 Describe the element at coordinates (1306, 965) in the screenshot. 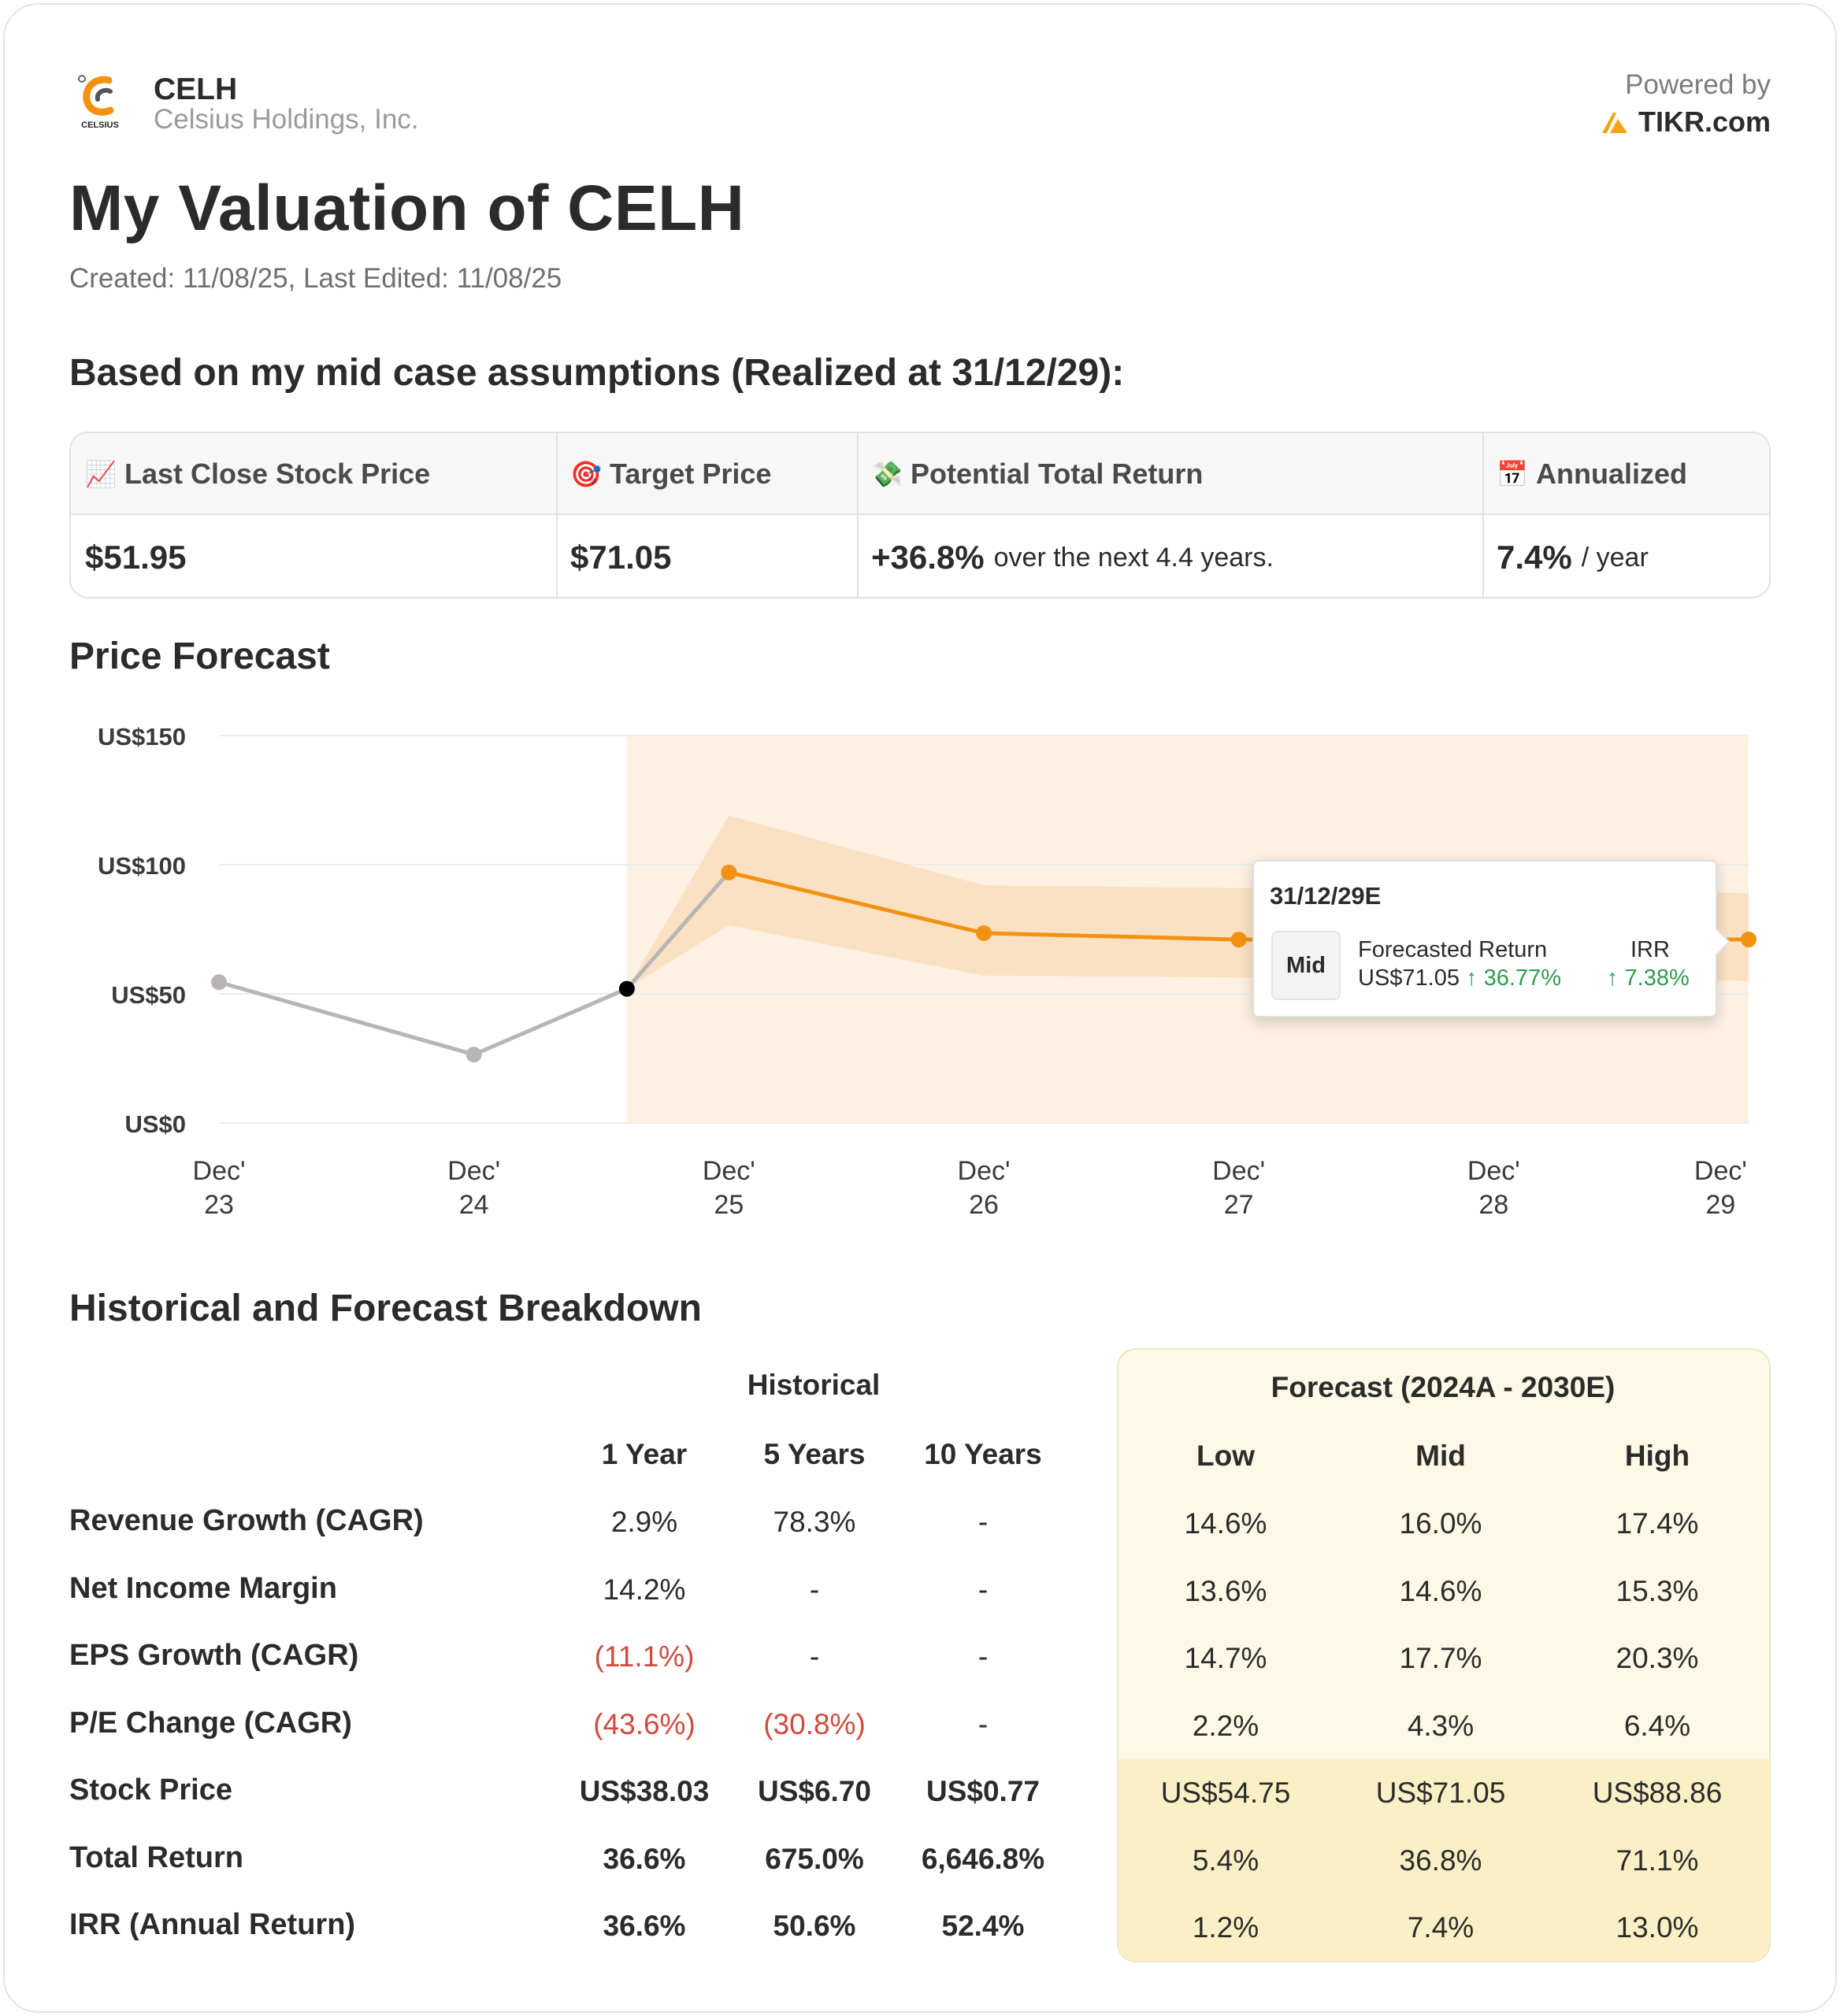

I see `tooltip-case-badge: Mid` at that location.